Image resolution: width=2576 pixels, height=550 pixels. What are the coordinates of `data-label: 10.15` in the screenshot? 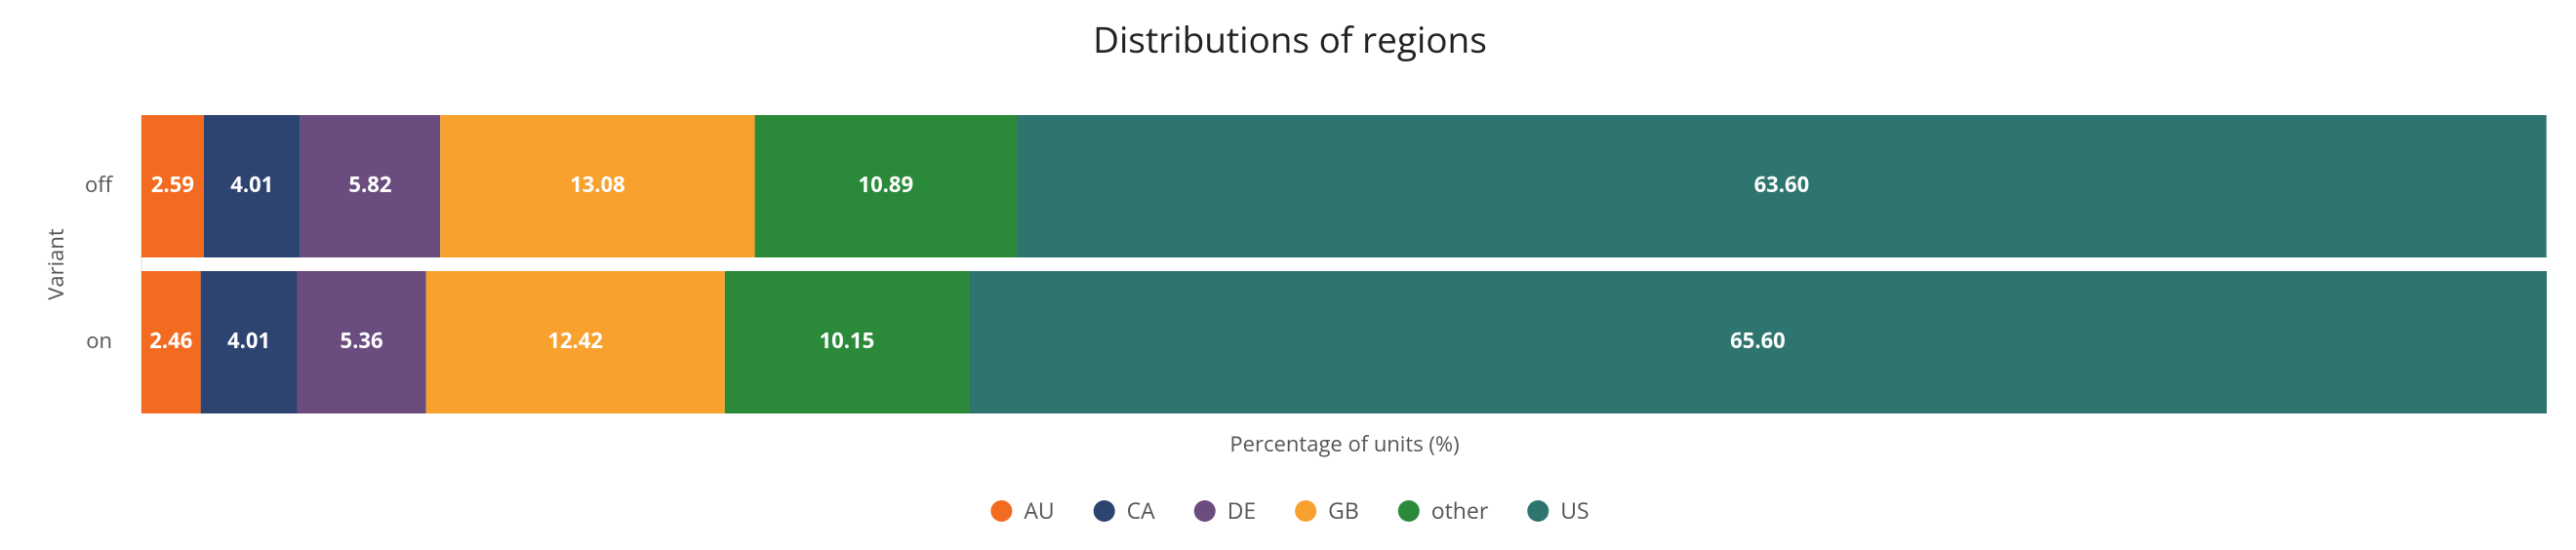 It's located at (847, 340).